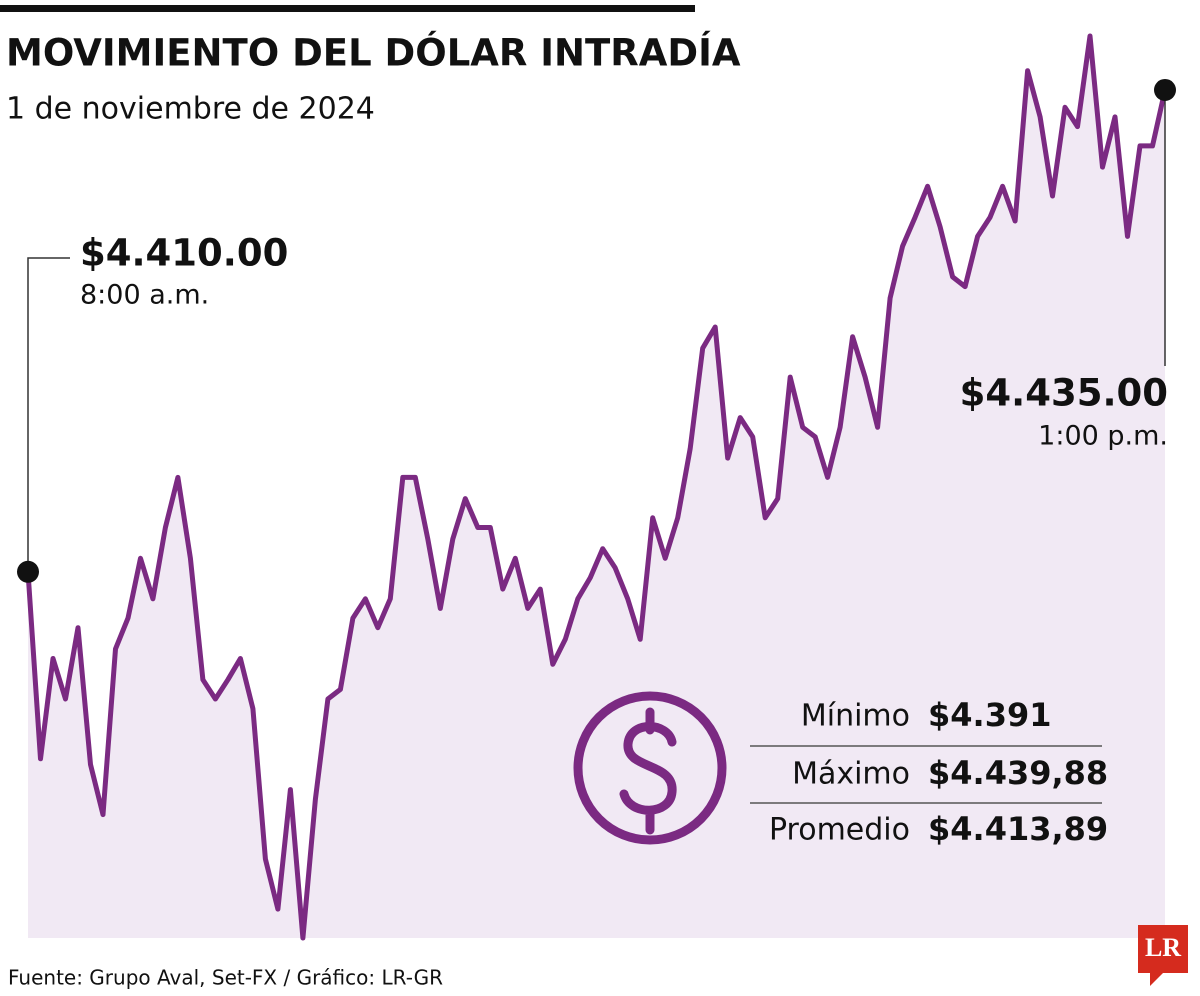  I want to click on chart-subtitle: 1 de noviembre de 2024, so click(190, 109).